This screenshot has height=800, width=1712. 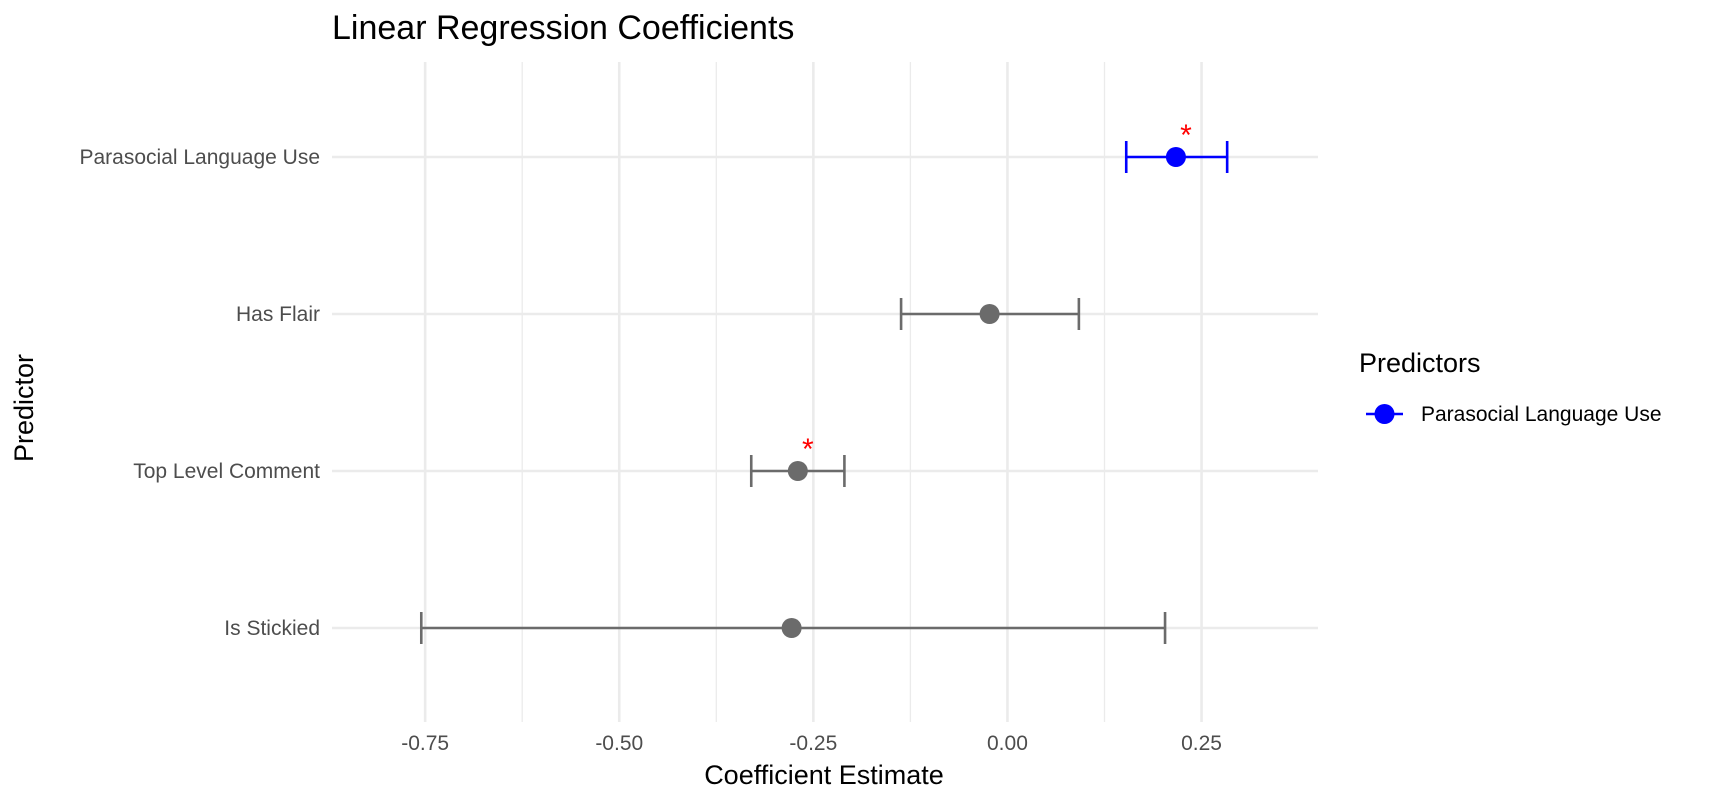 I want to click on y-tick-label: Parasocial Language Use, so click(x=200, y=157).